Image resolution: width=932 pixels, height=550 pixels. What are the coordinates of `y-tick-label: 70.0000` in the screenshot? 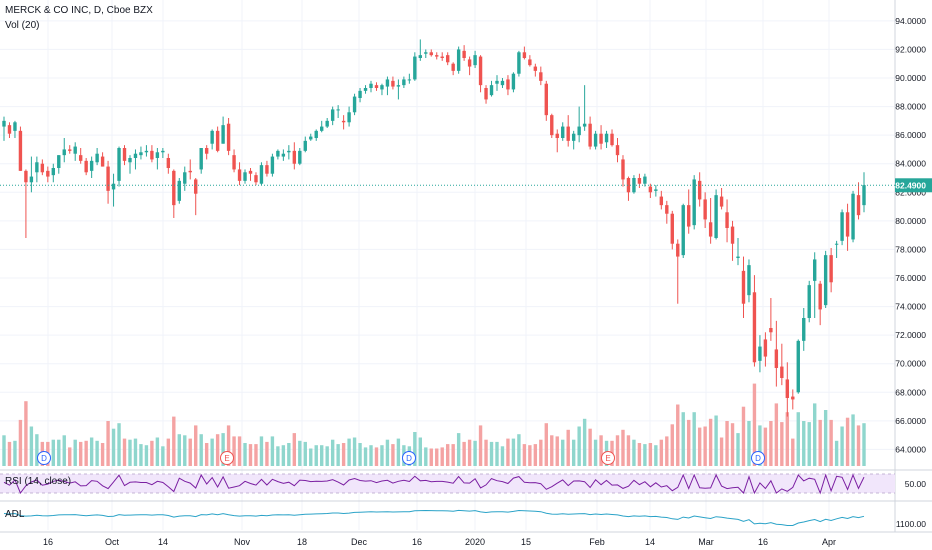 It's located at (910, 364).